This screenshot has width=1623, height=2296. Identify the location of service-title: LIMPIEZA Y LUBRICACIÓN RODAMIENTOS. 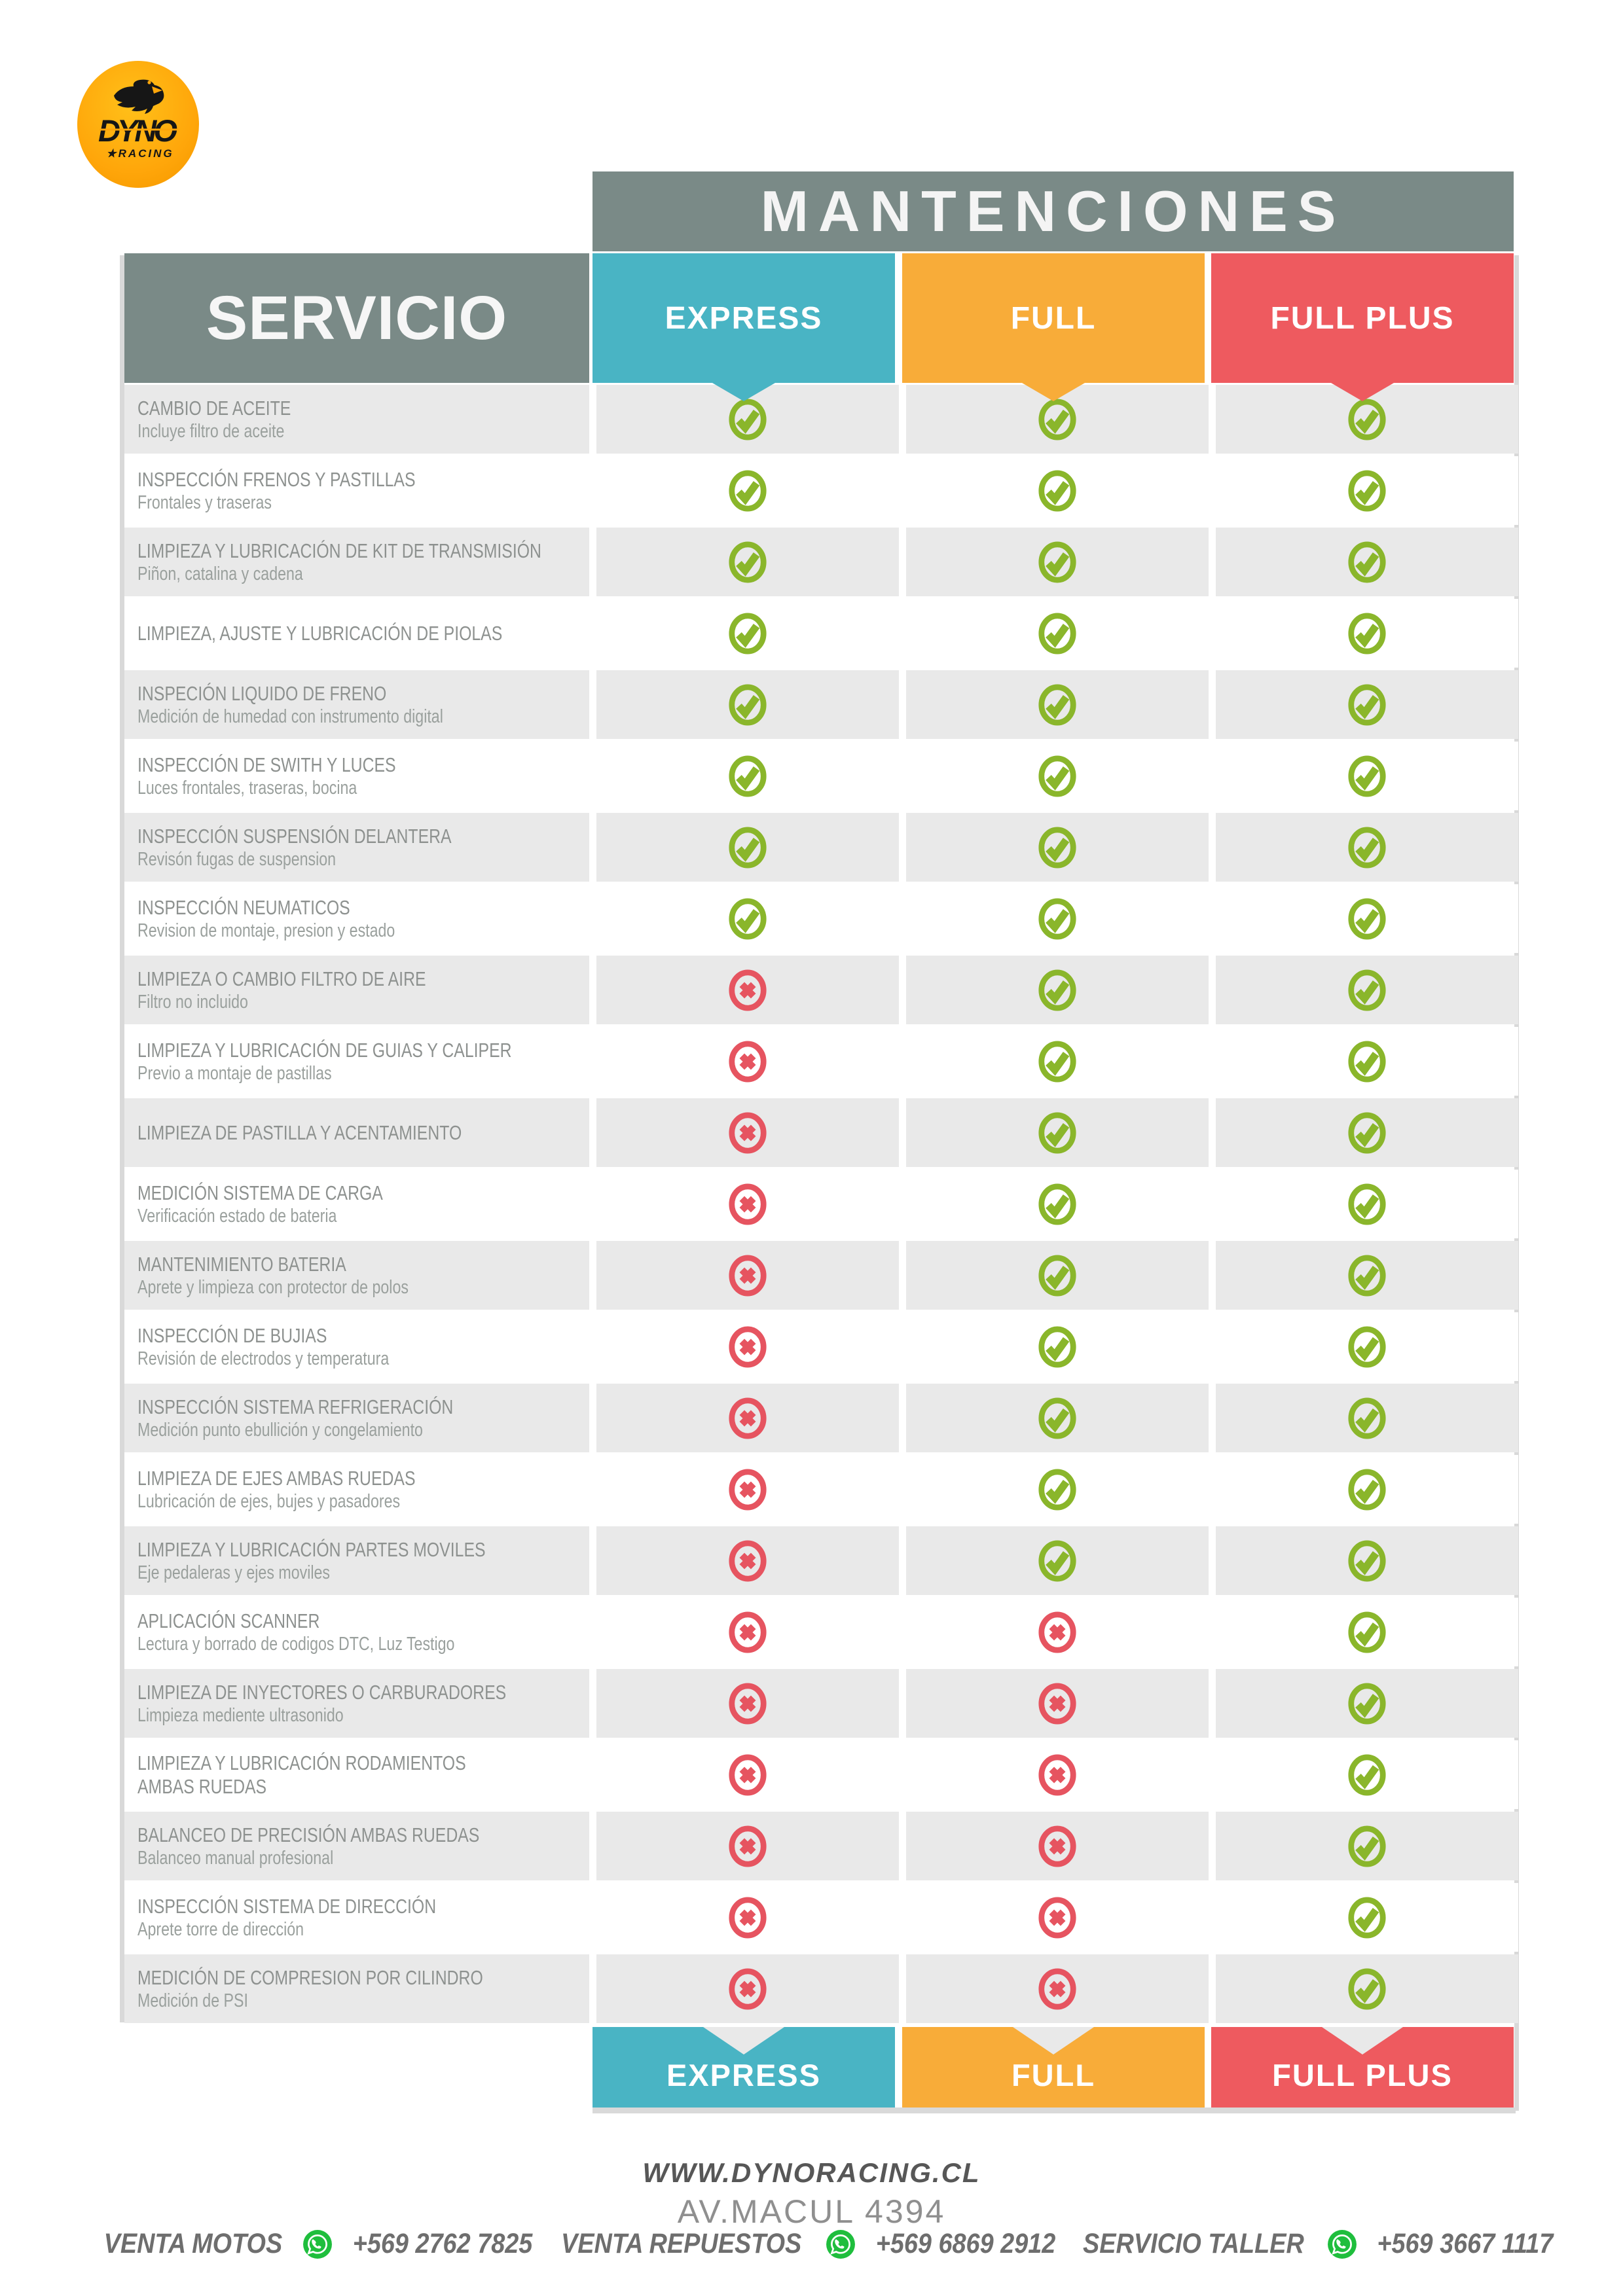
(301, 1762).